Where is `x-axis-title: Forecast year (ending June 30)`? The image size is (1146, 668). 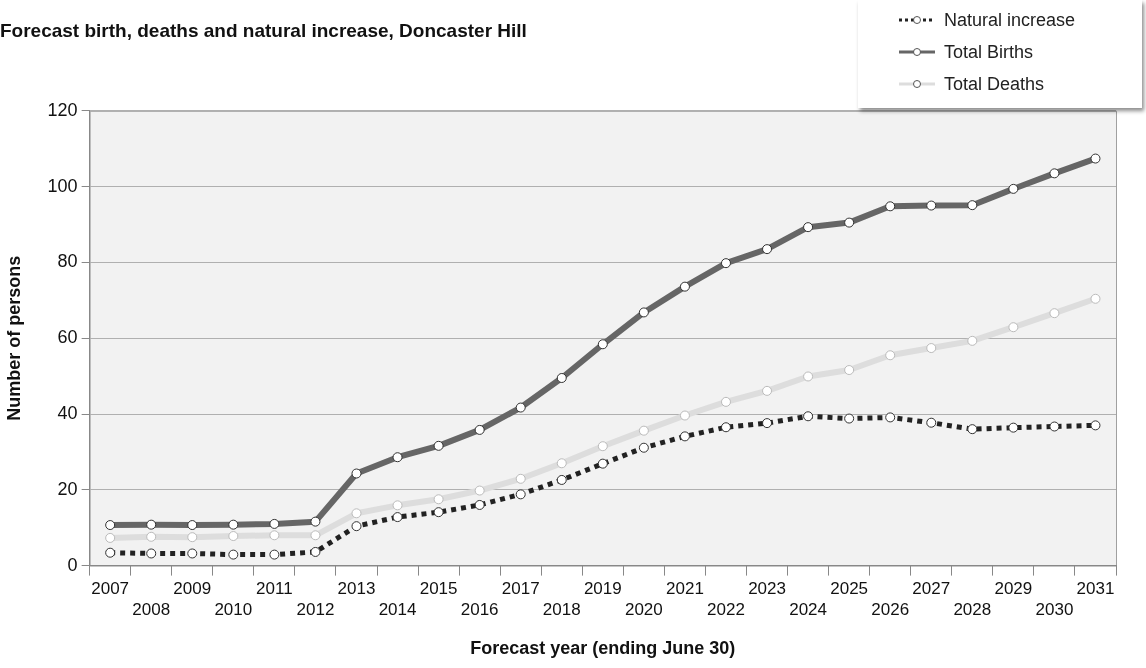
x-axis-title: Forecast year (ending June 30) is located at coordinates (603, 648).